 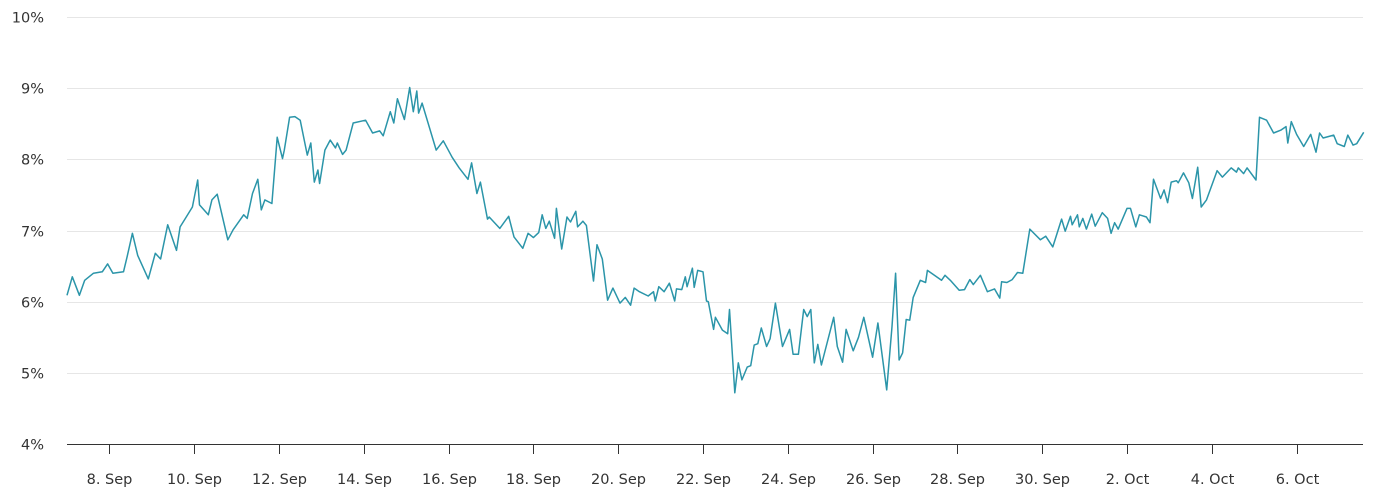 I want to click on x-tick-label: 22. Sep, so click(x=703, y=480).